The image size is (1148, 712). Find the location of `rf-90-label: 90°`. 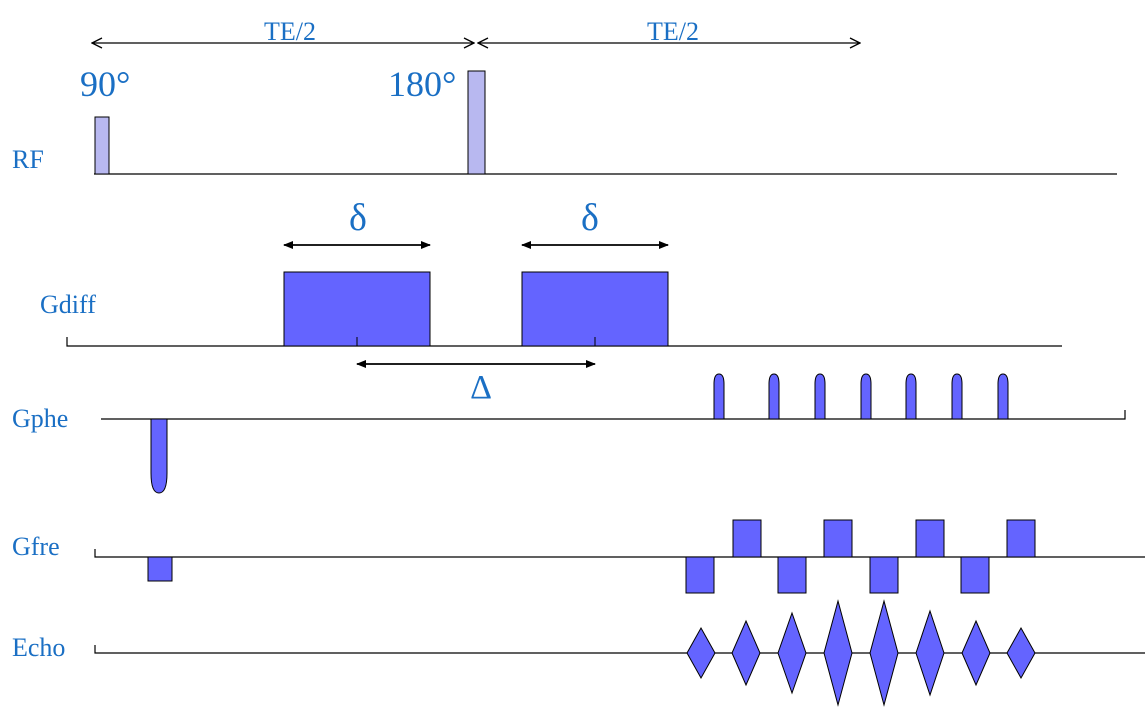

rf-90-label: 90° is located at coordinates (105, 84).